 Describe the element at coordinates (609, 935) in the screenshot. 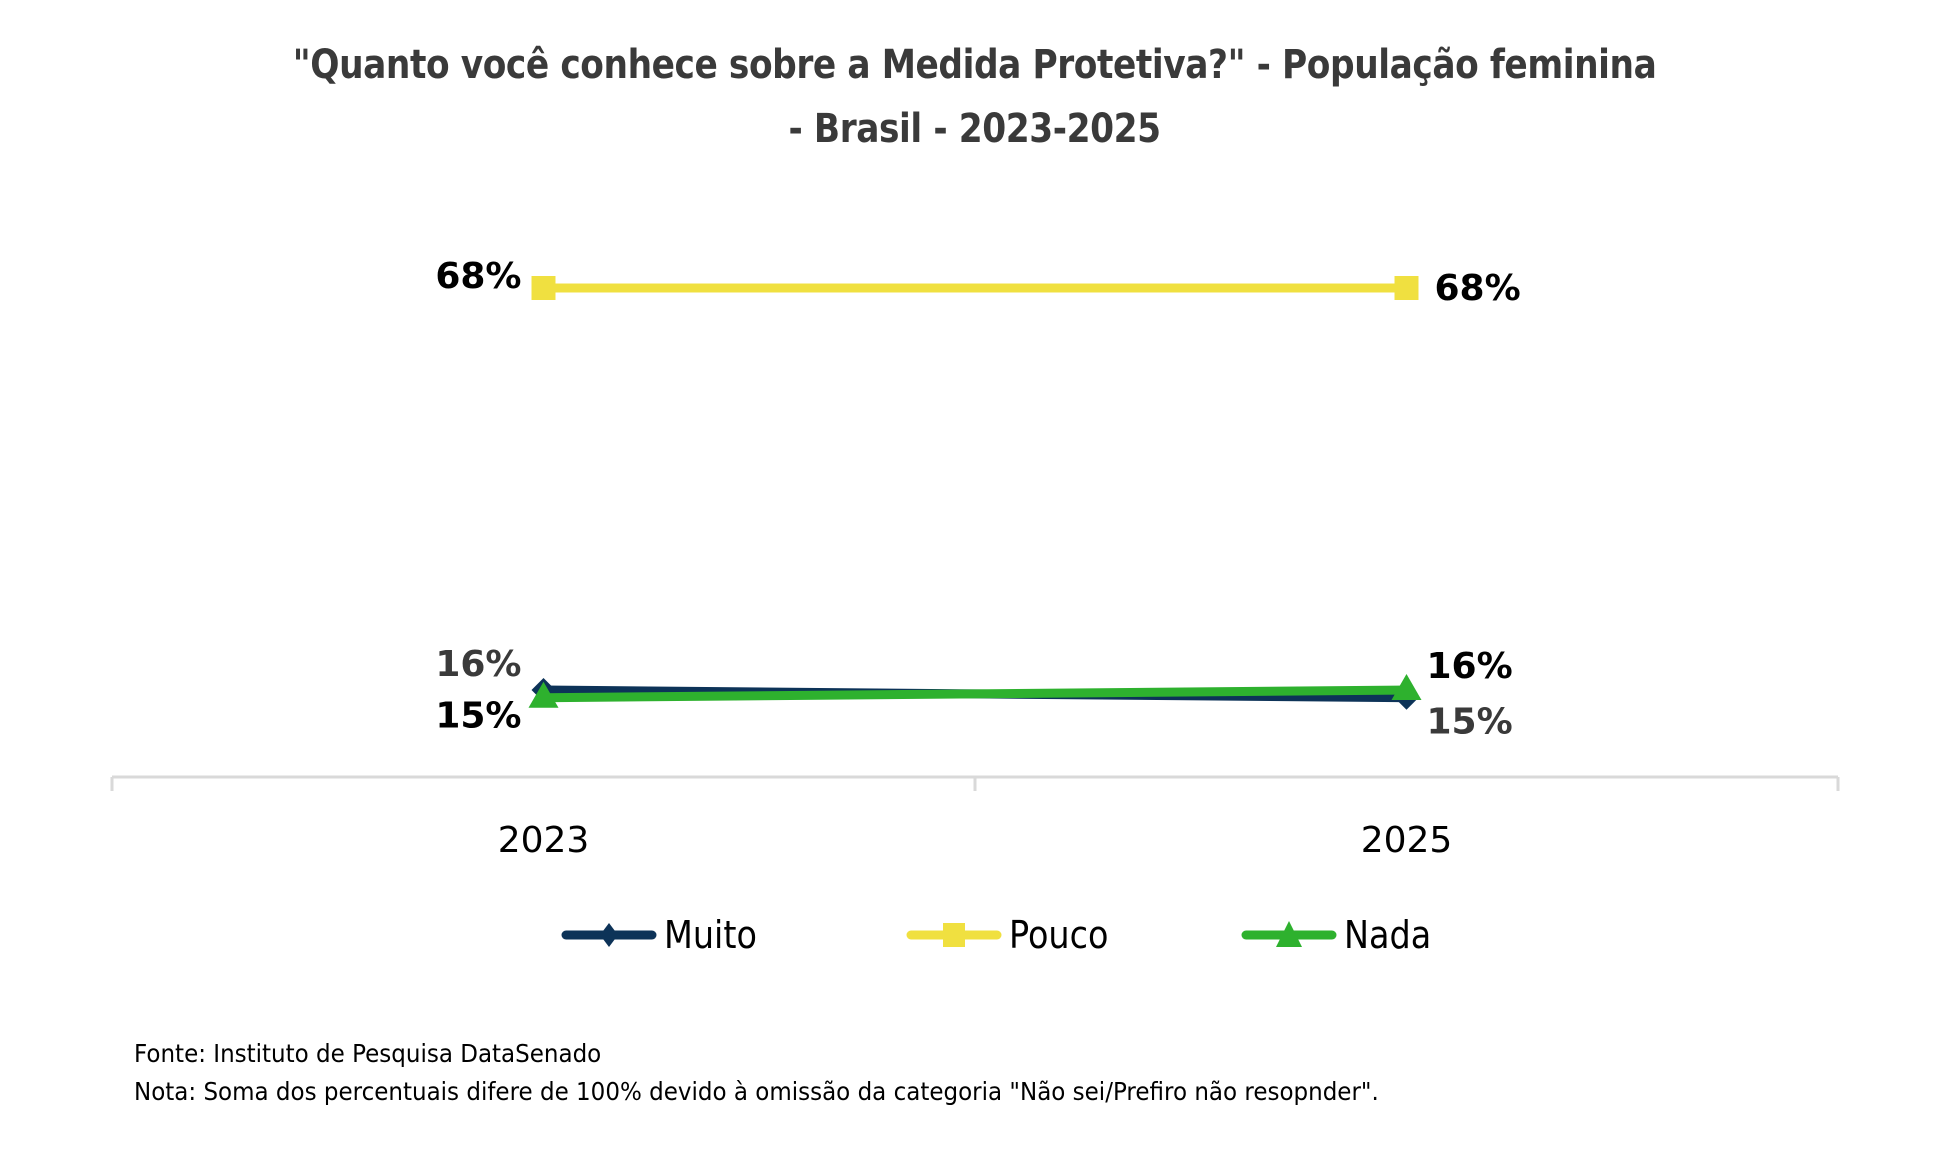

I see `legend-marker-diamond-icon` at that location.